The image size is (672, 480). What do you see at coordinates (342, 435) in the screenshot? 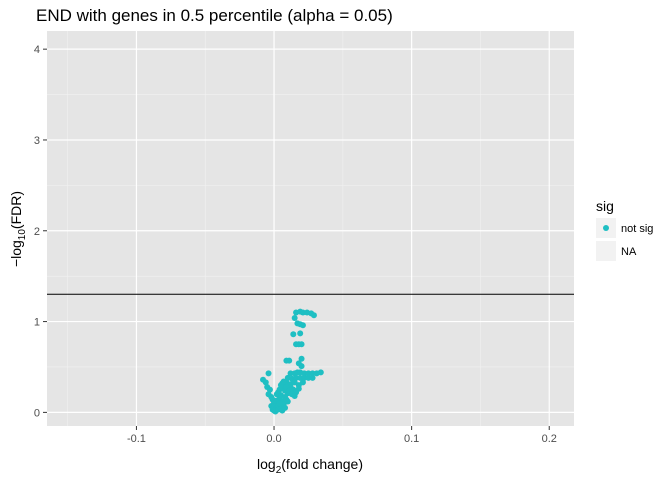
I see `x-axis-ticks: -0.1 0.0 0.1 0.2` at bounding box center [342, 435].